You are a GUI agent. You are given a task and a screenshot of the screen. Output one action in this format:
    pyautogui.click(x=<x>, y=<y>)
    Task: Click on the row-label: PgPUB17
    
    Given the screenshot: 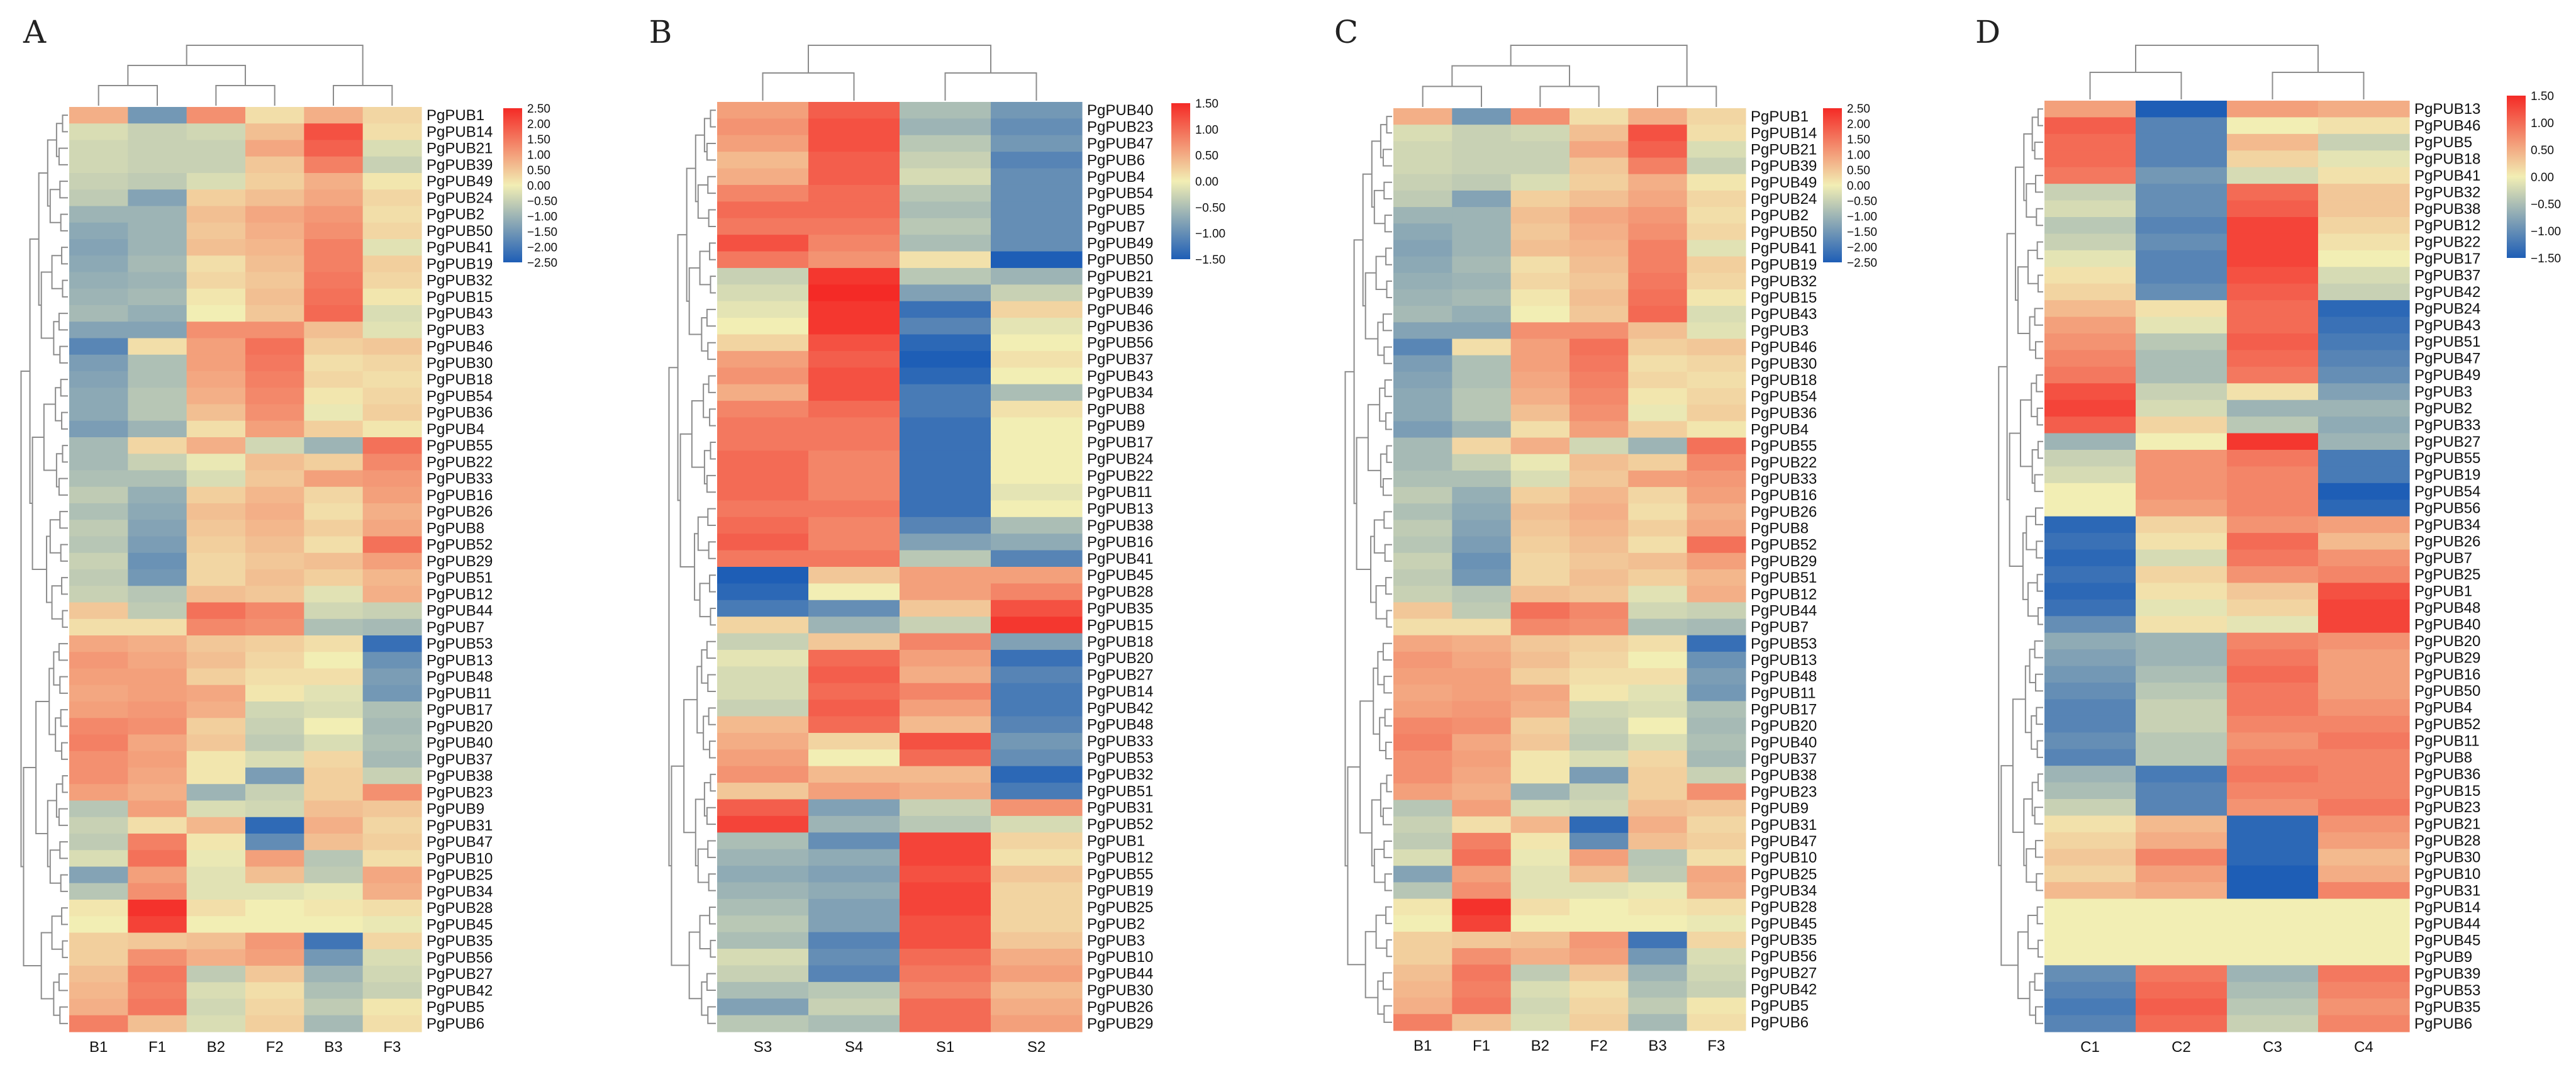 What is the action you would take?
    pyautogui.click(x=1120, y=442)
    